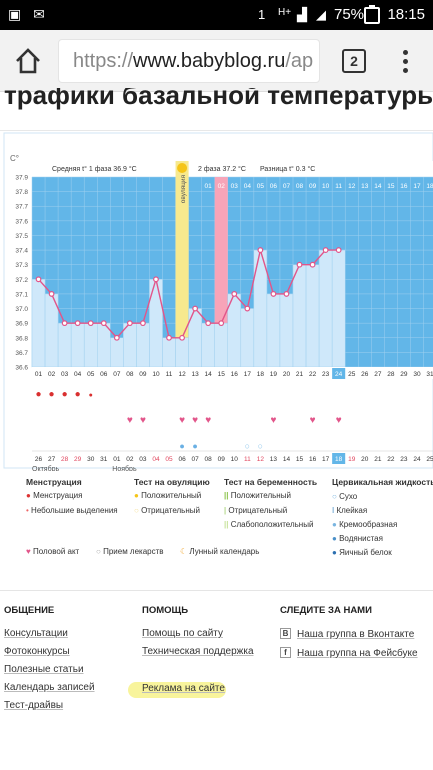 The height and width of the screenshot is (770, 433). What do you see at coordinates (225, 510) in the screenshot?
I see `strip-icon: |` at bounding box center [225, 510].